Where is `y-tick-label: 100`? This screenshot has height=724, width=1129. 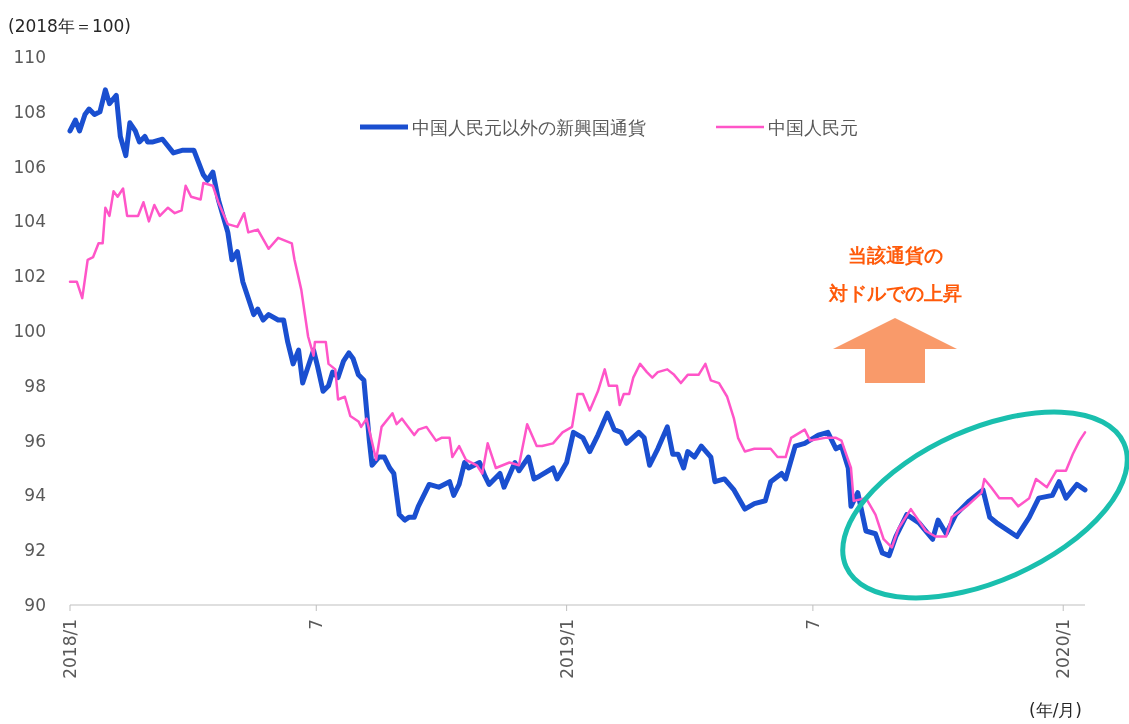
y-tick-label: 100 is located at coordinates (29, 331).